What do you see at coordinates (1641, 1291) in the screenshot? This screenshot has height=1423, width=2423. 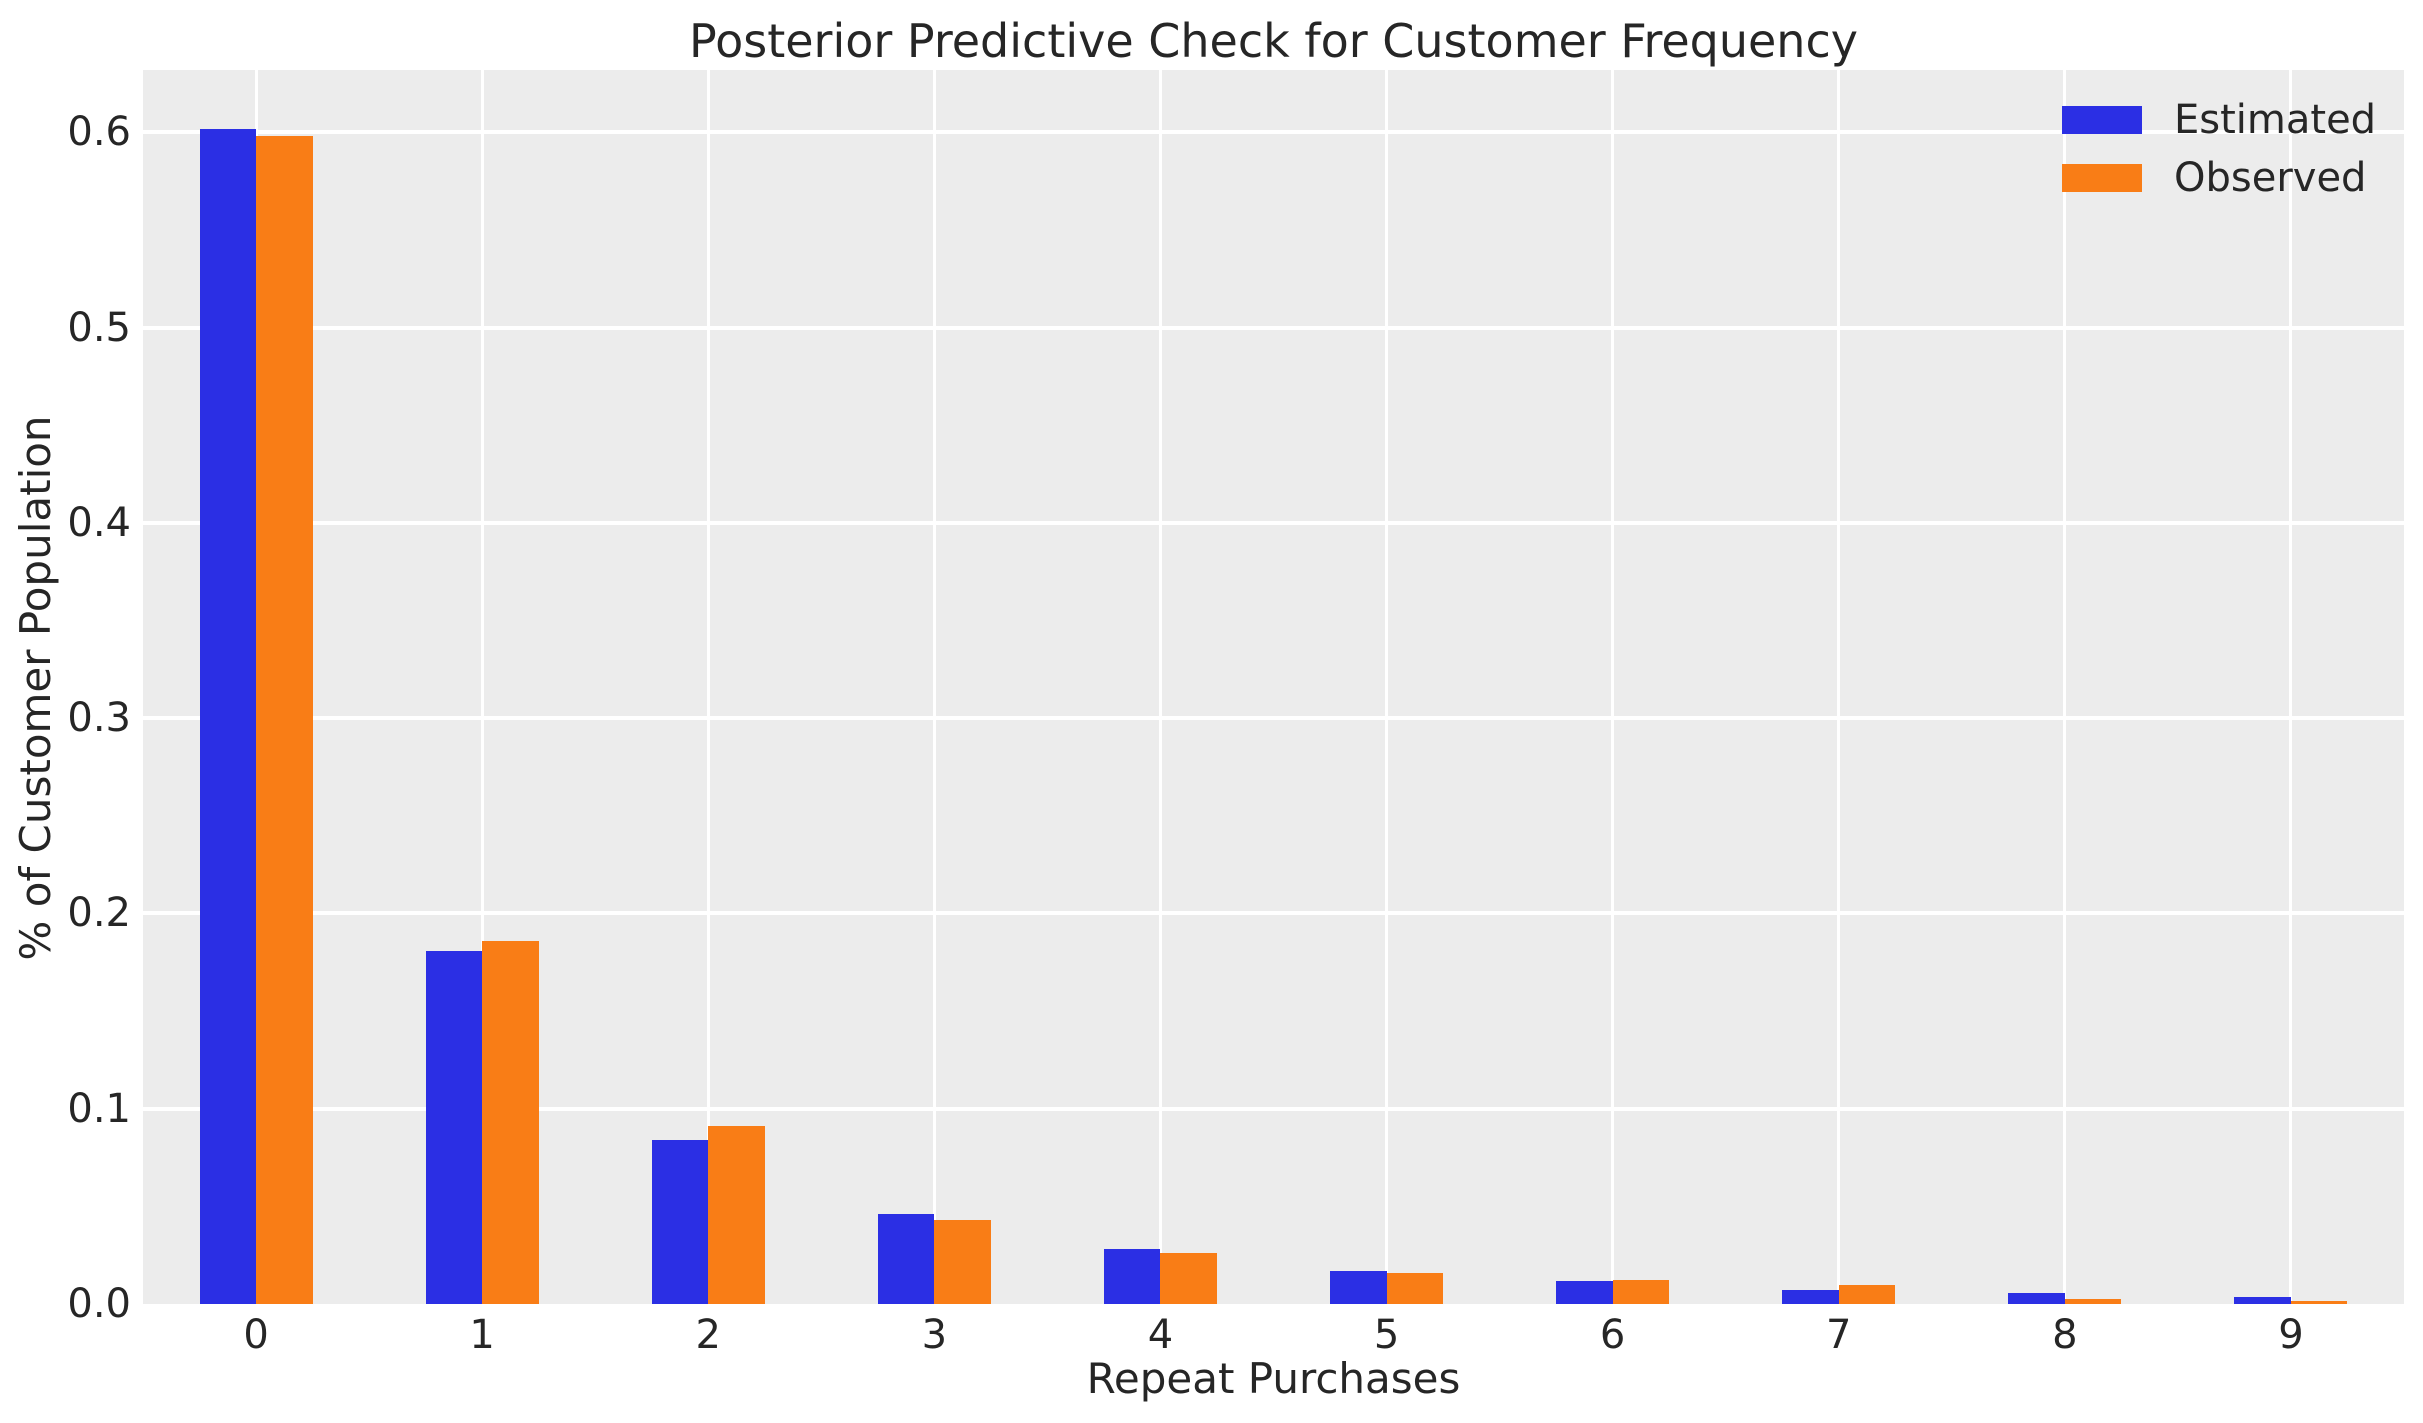 I see `bar-observed-x6` at bounding box center [1641, 1291].